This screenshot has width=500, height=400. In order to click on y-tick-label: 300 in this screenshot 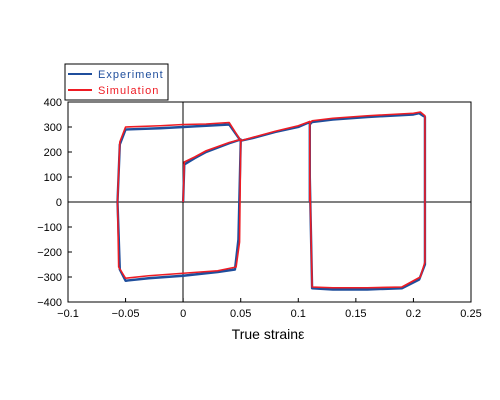, I will do `click(53, 128)`.